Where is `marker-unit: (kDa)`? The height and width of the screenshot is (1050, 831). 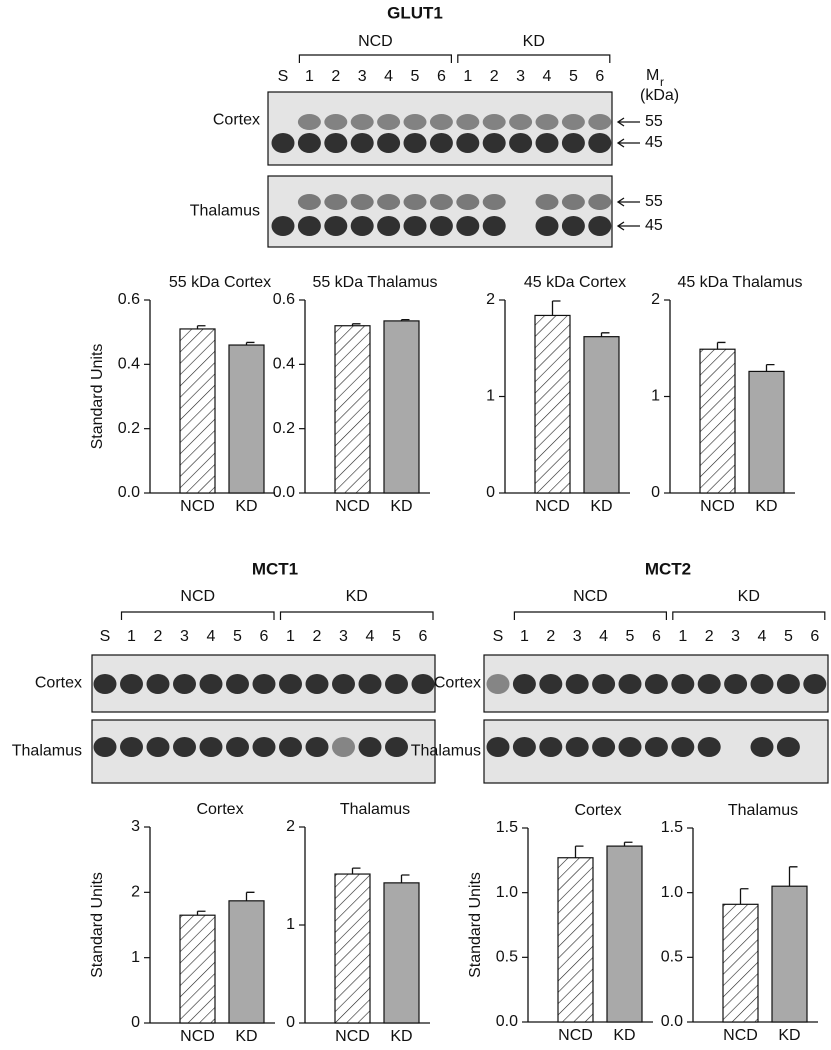 marker-unit: (kDa) is located at coordinates (659, 95).